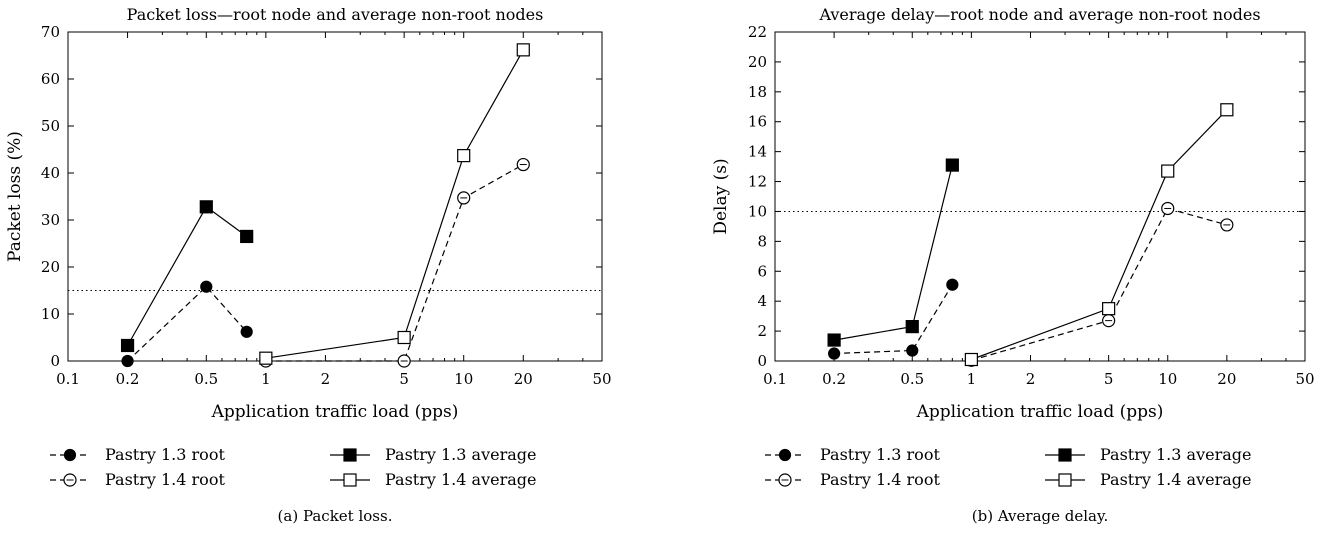 This screenshot has width=1331, height=537. What do you see at coordinates (50, 173) in the screenshot?
I see `y-tick-label: 40` at bounding box center [50, 173].